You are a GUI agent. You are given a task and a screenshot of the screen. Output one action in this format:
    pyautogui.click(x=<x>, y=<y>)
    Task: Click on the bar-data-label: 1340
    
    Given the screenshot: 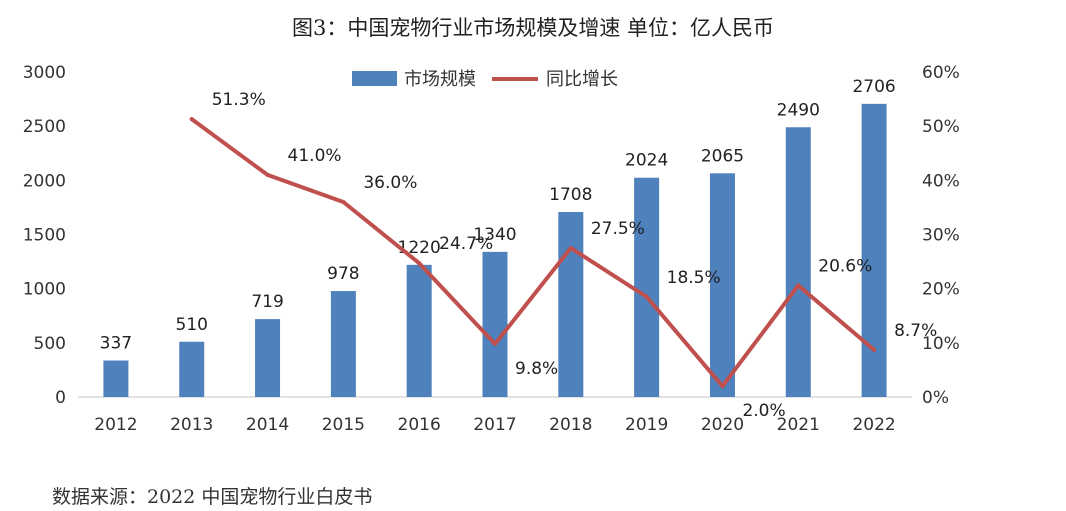 What is the action you would take?
    pyautogui.click(x=494, y=235)
    